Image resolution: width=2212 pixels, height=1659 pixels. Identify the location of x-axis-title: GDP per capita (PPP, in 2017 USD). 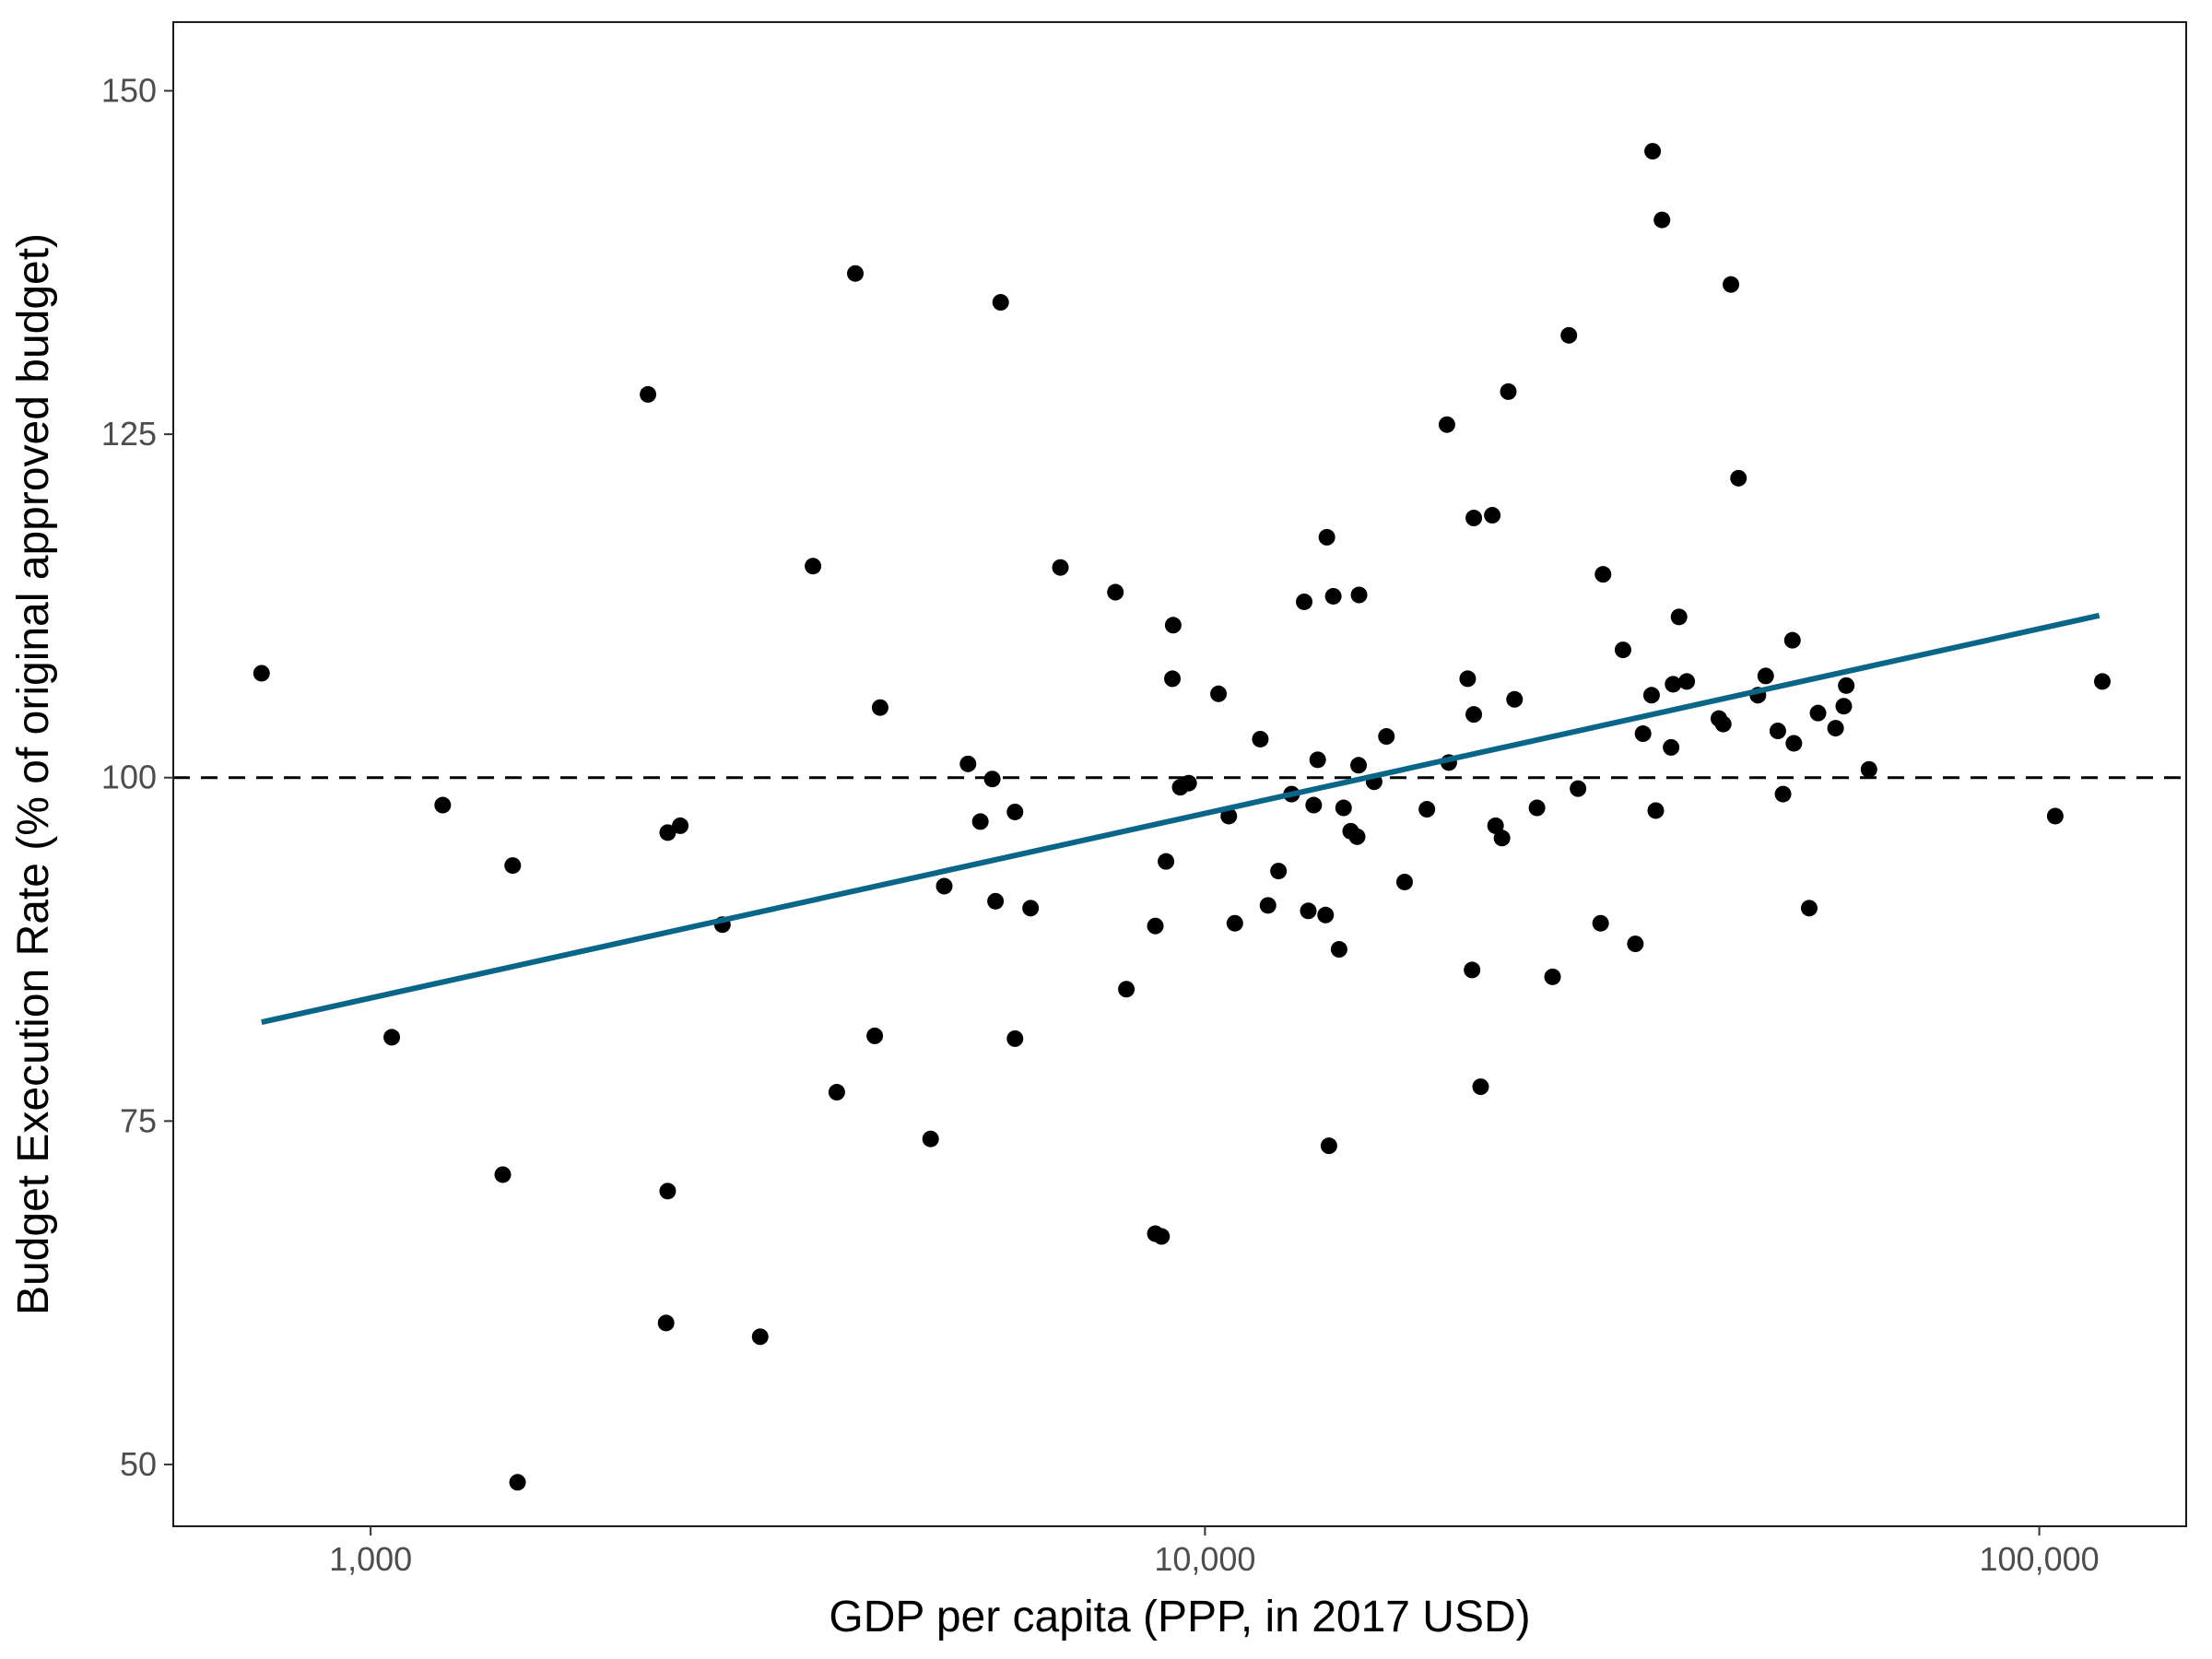
(1179, 1617).